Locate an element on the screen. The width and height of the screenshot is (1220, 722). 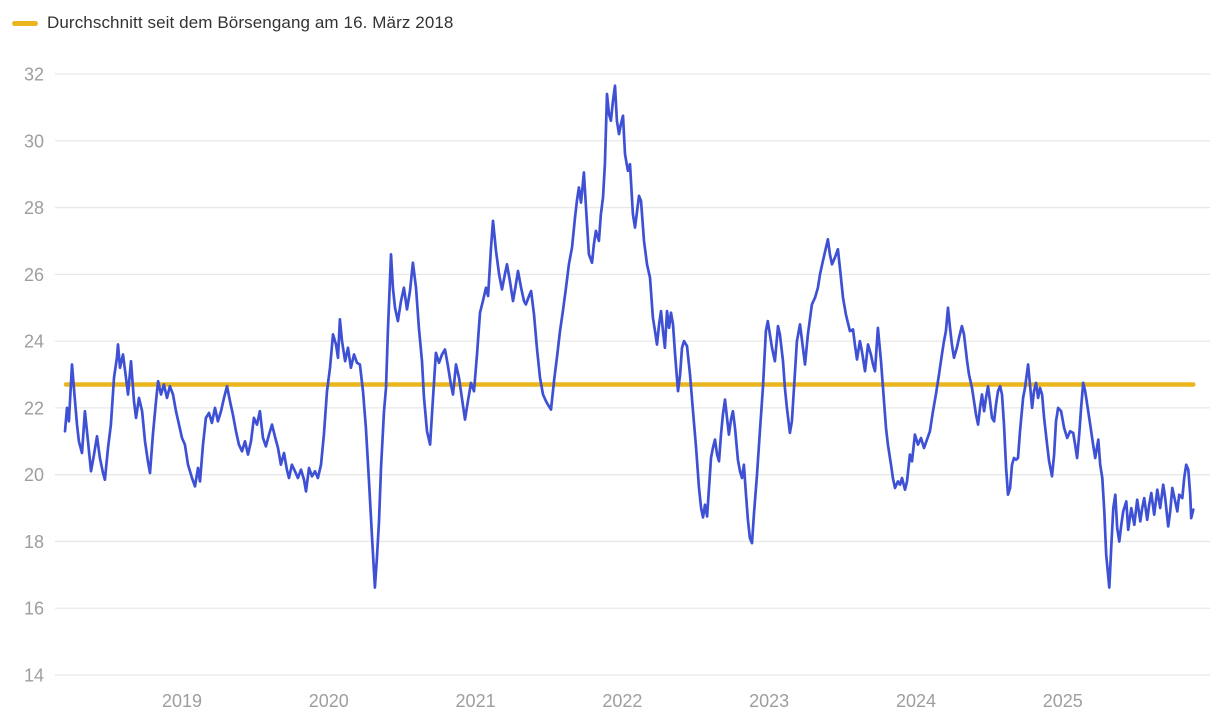
y-axis-label: 16 is located at coordinates (34, 609).